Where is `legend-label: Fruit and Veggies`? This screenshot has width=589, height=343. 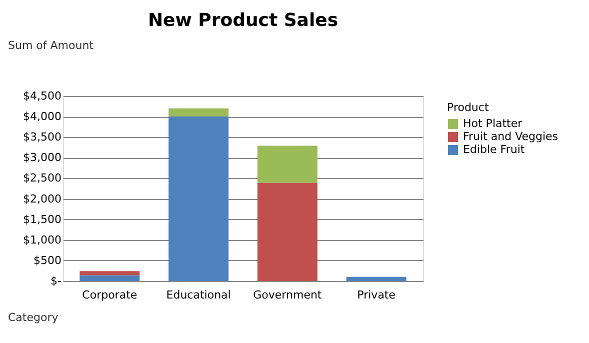 legend-label: Fruit and Veggies is located at coordinates (510, 136).